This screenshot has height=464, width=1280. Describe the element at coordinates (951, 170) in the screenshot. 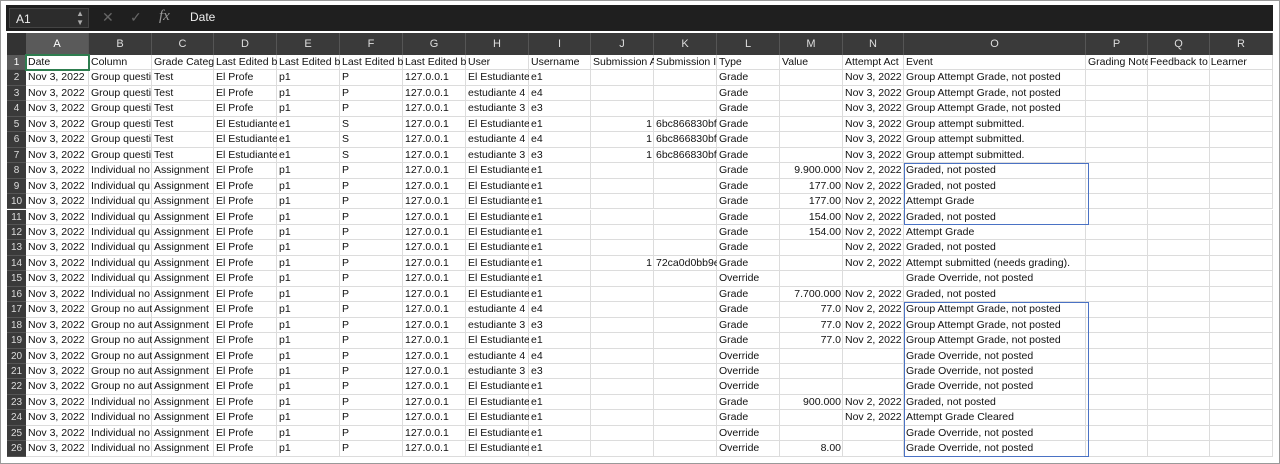

I see `cell: Graded, not posted` at that location.